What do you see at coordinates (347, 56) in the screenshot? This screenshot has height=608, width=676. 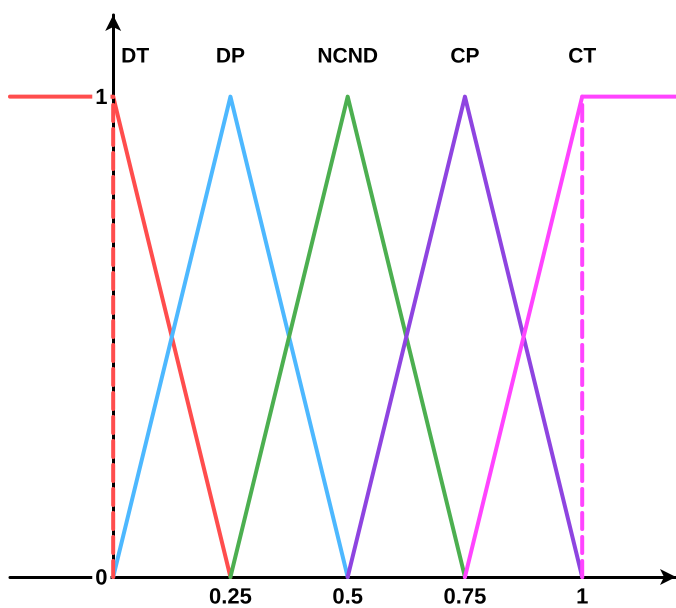 I see `series-label: NCND` at bounding box center [347, 56].